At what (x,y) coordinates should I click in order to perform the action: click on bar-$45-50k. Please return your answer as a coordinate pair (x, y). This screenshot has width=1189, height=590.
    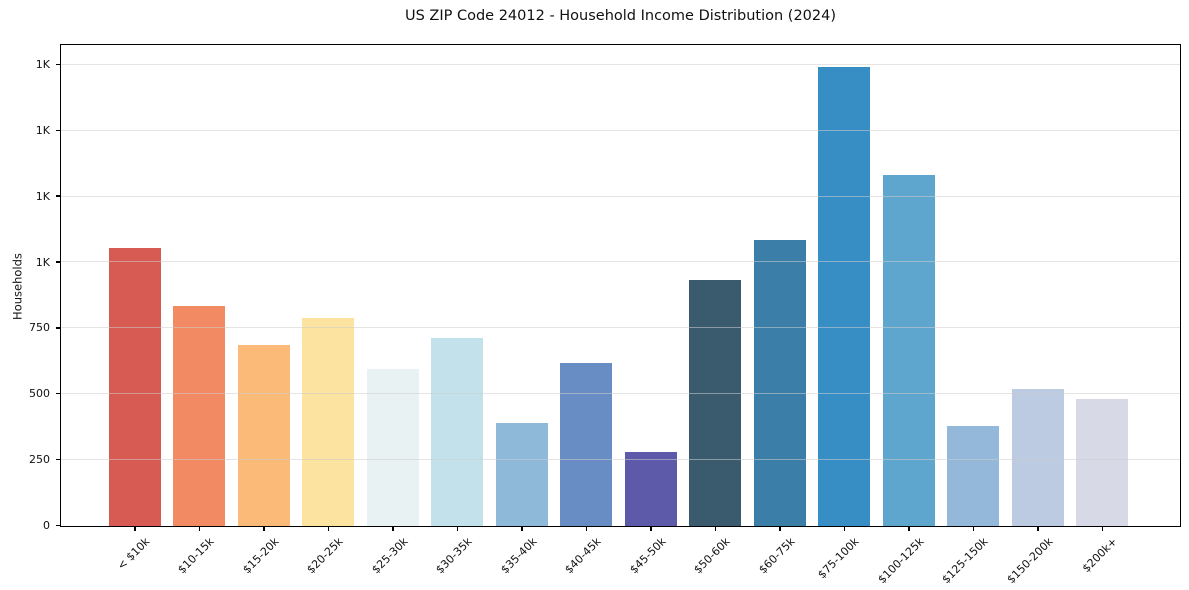
    Looking at the image, I should click on (650, 489).